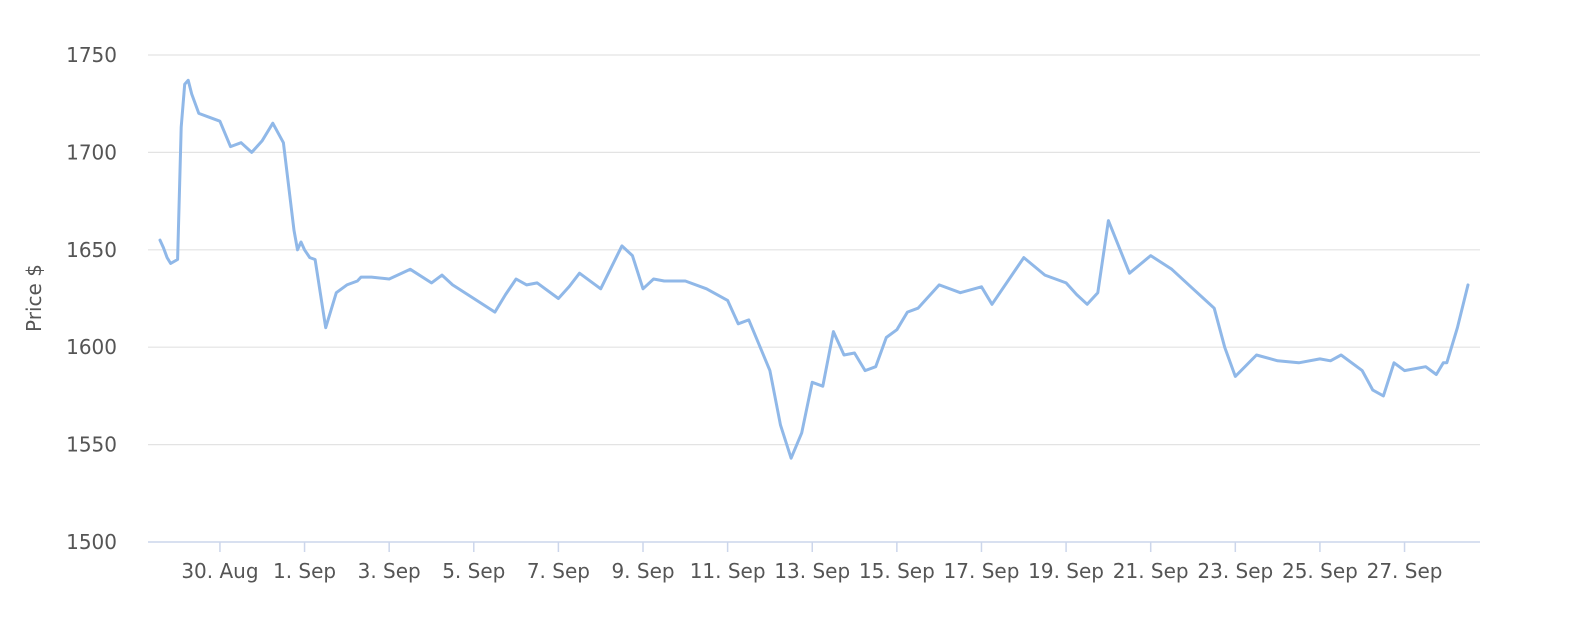 The width and height of the screenshot is (1578, 617). I want to click on x-tick-label: 17. Sep, so click(982, 571).